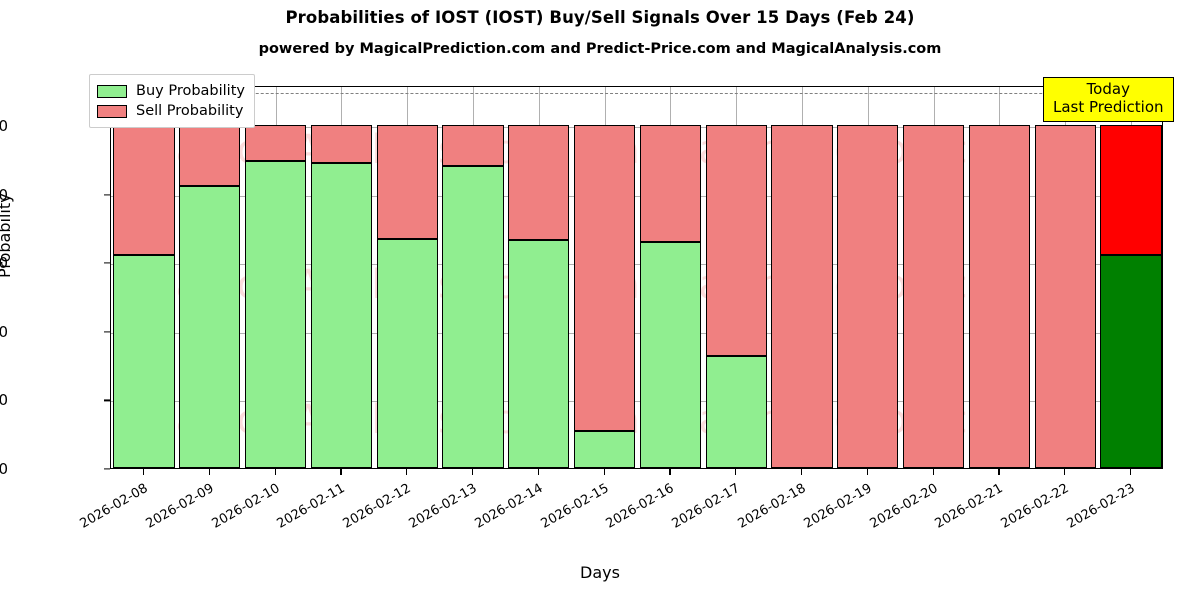  Describe the element at coordinates (377, 506) in the screenshot. I see `x-axis-tick-label: 2026-02-12` at that location.